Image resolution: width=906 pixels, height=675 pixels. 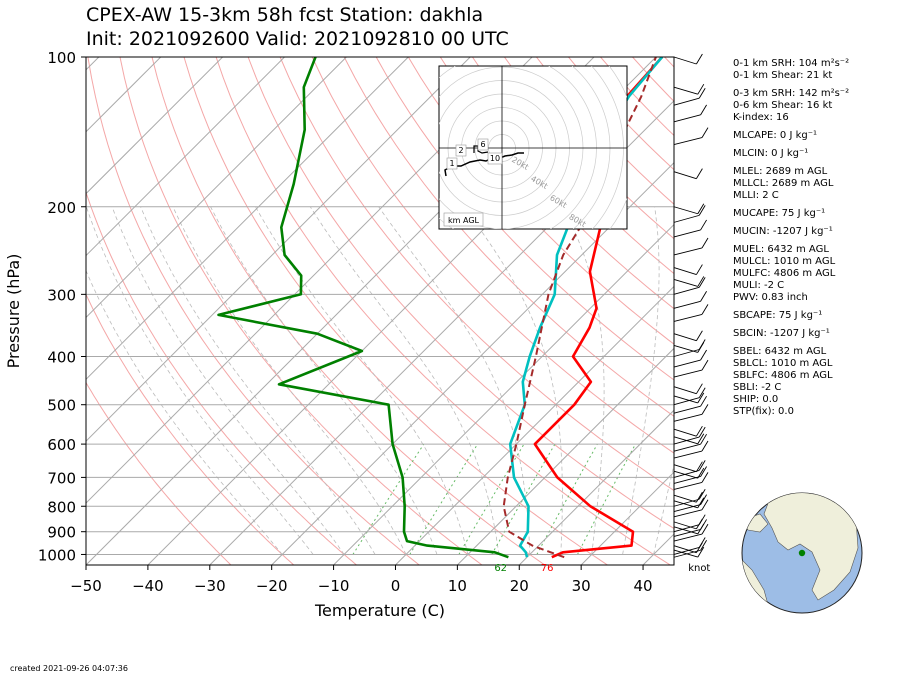 What do you see at coordinates (771, 153) in the screenshot?
I see `param-line: MLCIN: 0 J kg⁻¹` at bounding box center [771, 153].